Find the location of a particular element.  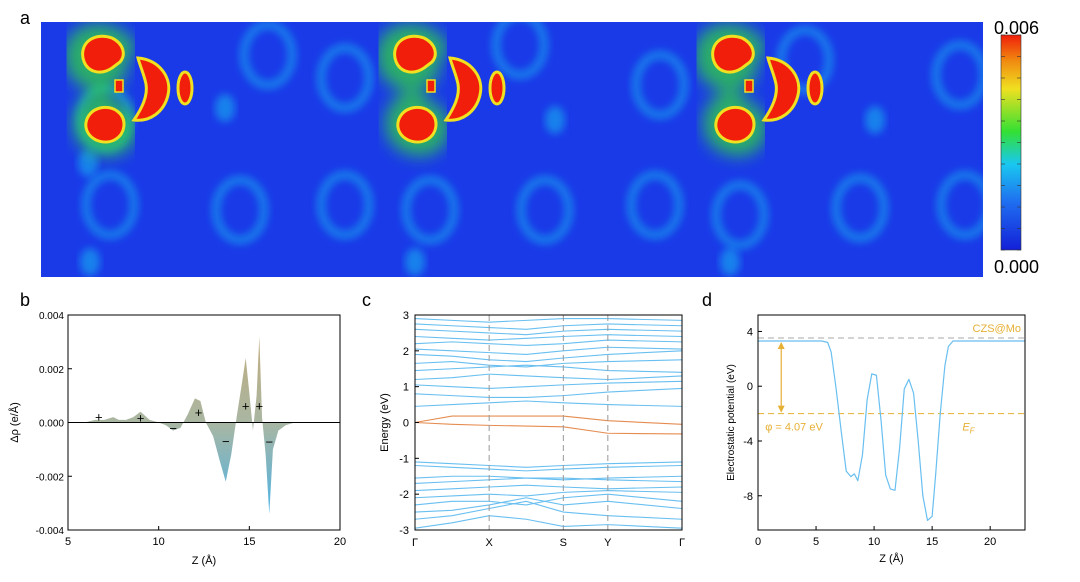

y-axis-label: Energy (eV) is located at coordinates (385, 422).